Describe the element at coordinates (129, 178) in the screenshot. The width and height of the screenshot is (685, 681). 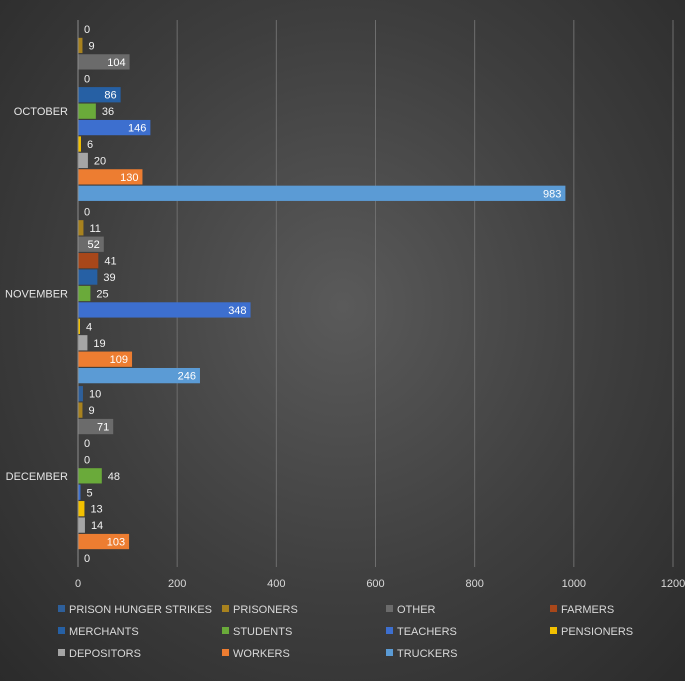
I see `data-label: 130` at that location.